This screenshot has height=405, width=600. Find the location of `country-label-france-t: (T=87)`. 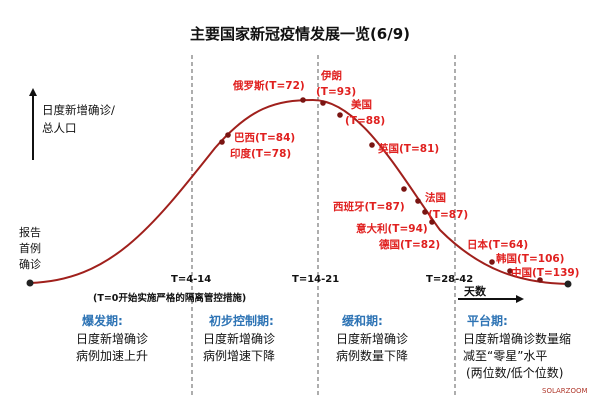

country-label-france-t: (T=87) is located at coordinates (448, 215).